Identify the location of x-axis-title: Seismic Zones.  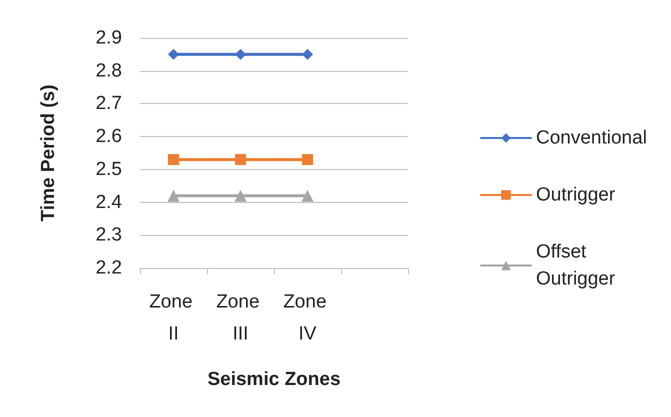
(274, 379).